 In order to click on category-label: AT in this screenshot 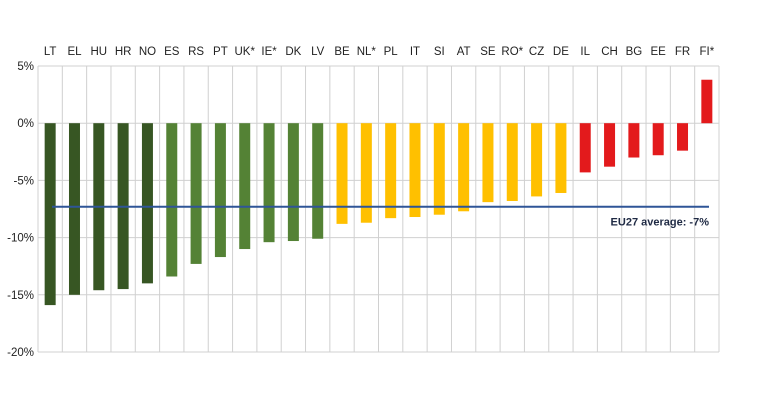, I will do `click(464, 52)`.